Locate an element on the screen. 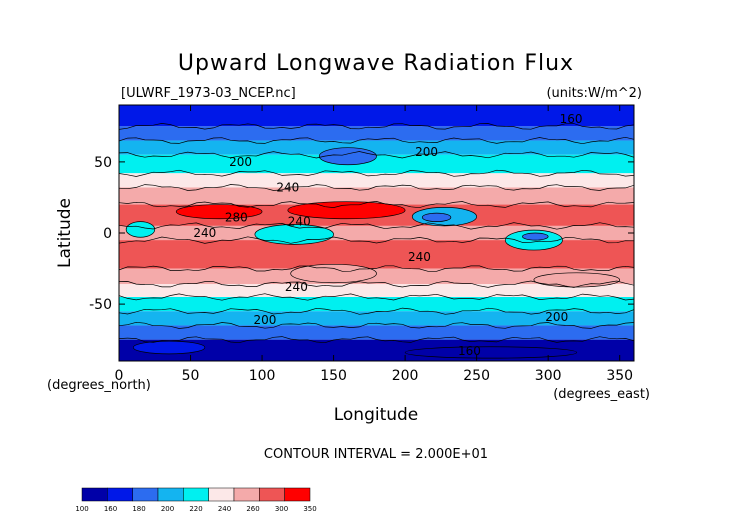 The image size is (752, 532). contour-interval: CONTOUR INTERVAL = 2.000E+01 is located at coordinates (376, 454).